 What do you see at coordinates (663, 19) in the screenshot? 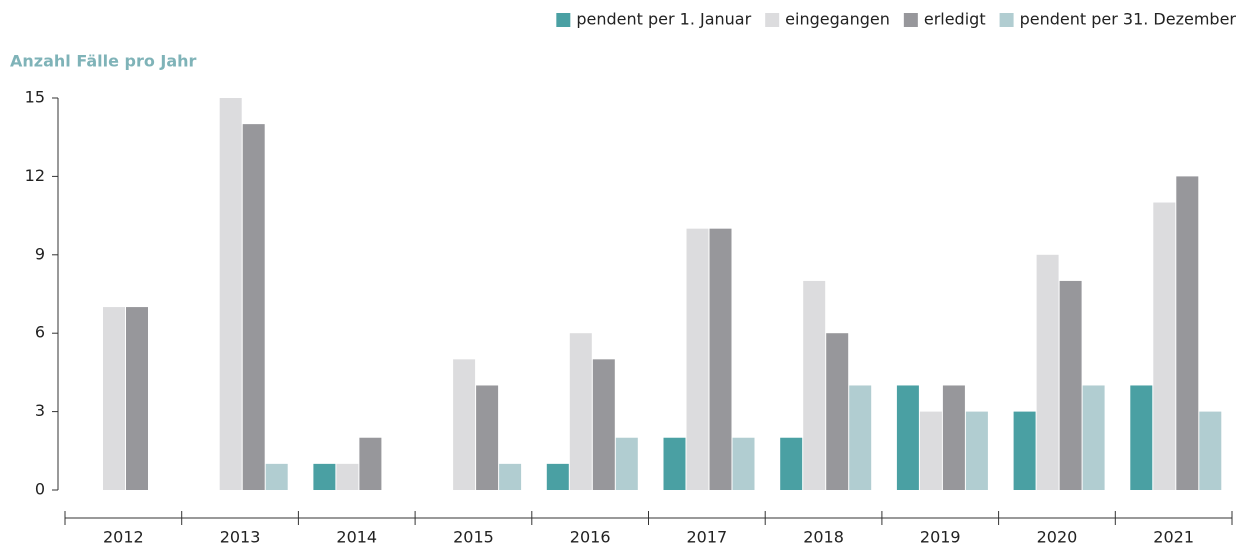
I see `legend-label: pendent per 1. Januar` at bounding box center [663, 19].